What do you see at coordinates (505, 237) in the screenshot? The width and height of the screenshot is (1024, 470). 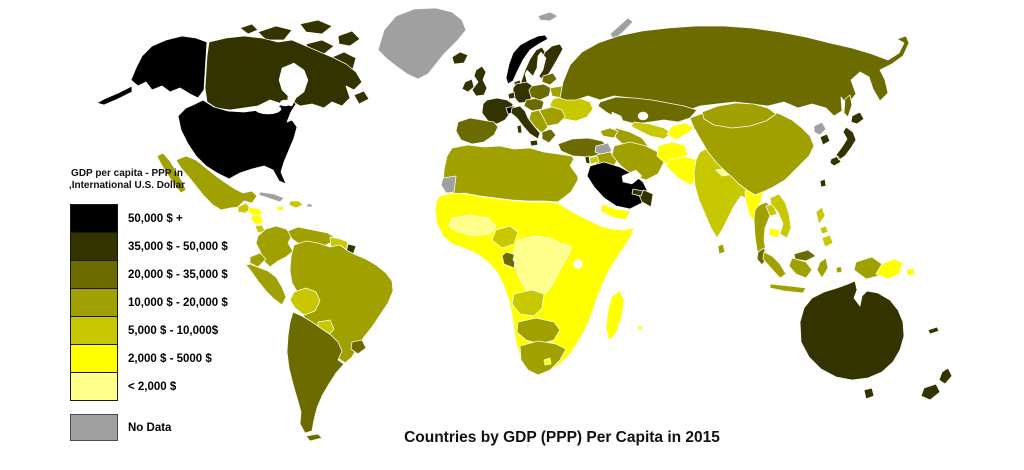 I see `country-nigeria` at bounding box center [505, 237].